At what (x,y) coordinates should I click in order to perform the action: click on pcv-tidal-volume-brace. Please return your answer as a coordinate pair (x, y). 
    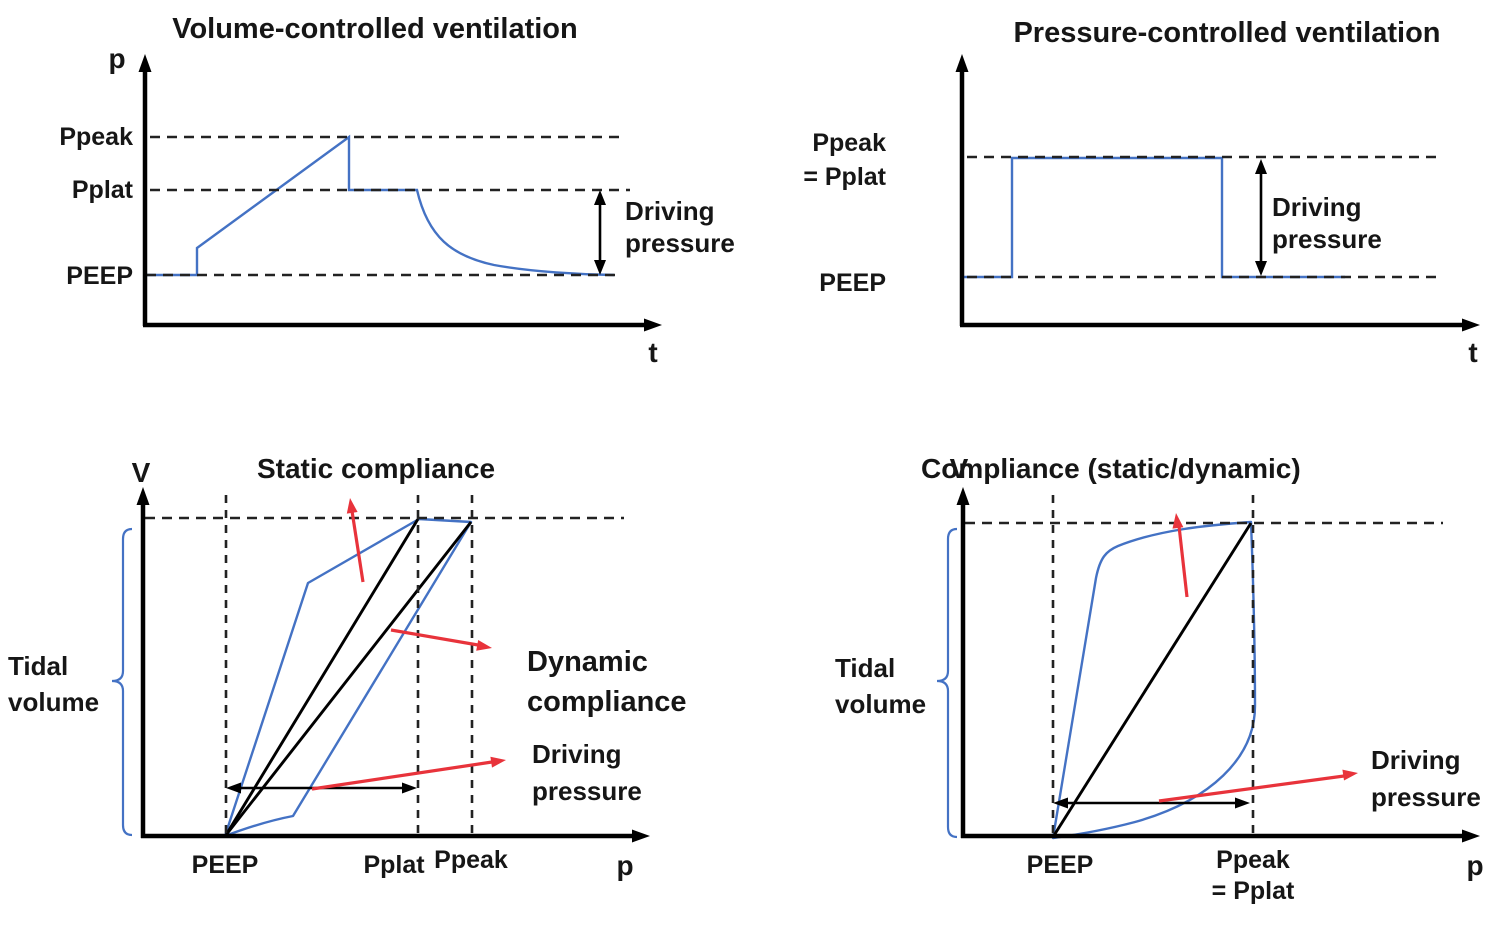
    Looking at the image, I should click on (947, 683).